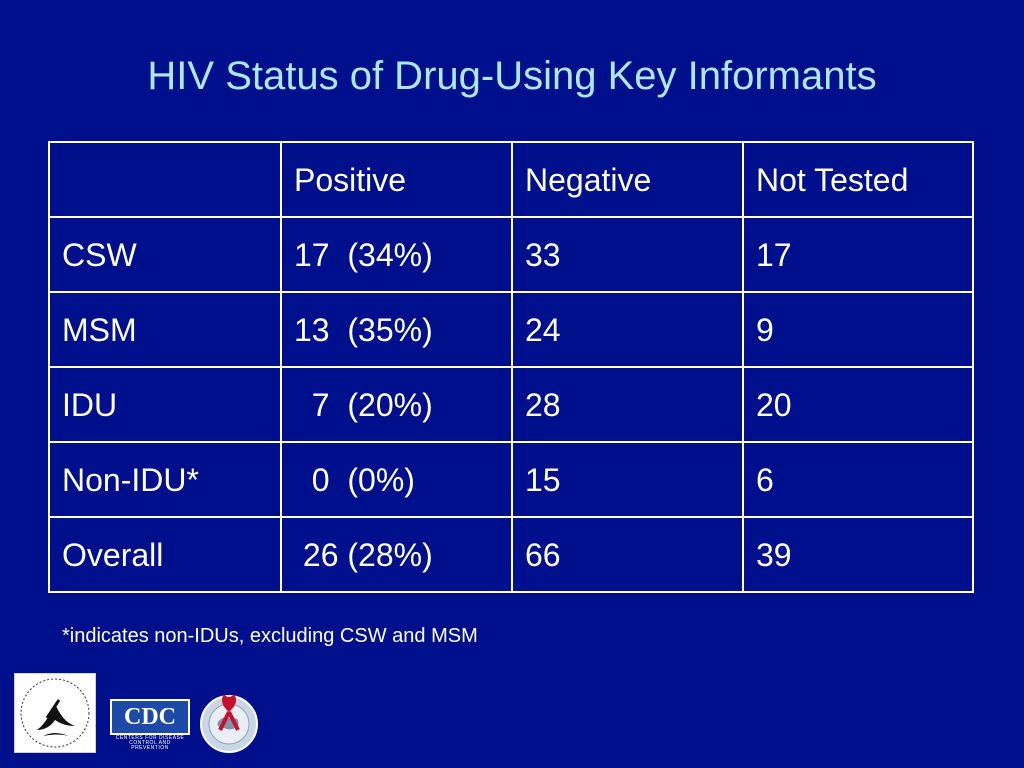 This screenshot has height=768, width=1024. Describe the element at coordinates (165, 254) in the screenshot. I see `row-label: CSW` at that location.